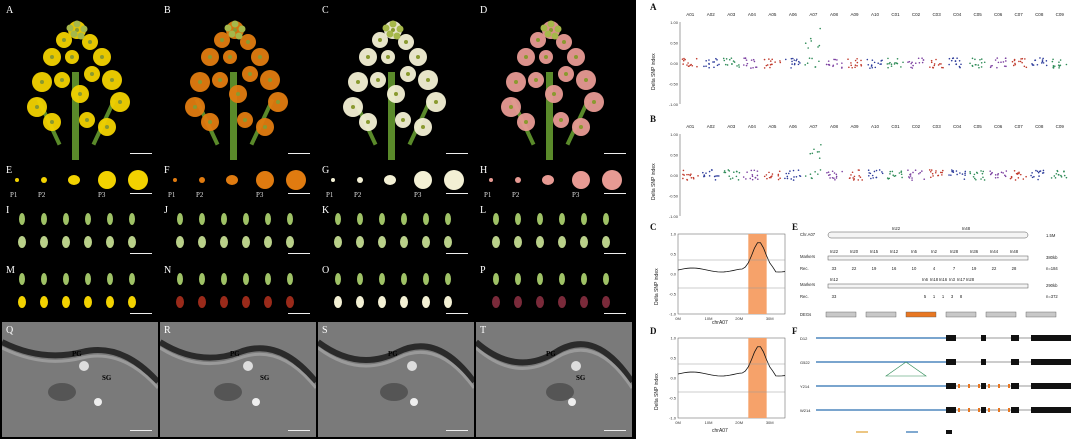 This screenshot has width=1080, height=439. What do you see at coordinates (793, 14) in the screenshot?
I see `chromosome-label: A06` at bounding box center [793, 14].